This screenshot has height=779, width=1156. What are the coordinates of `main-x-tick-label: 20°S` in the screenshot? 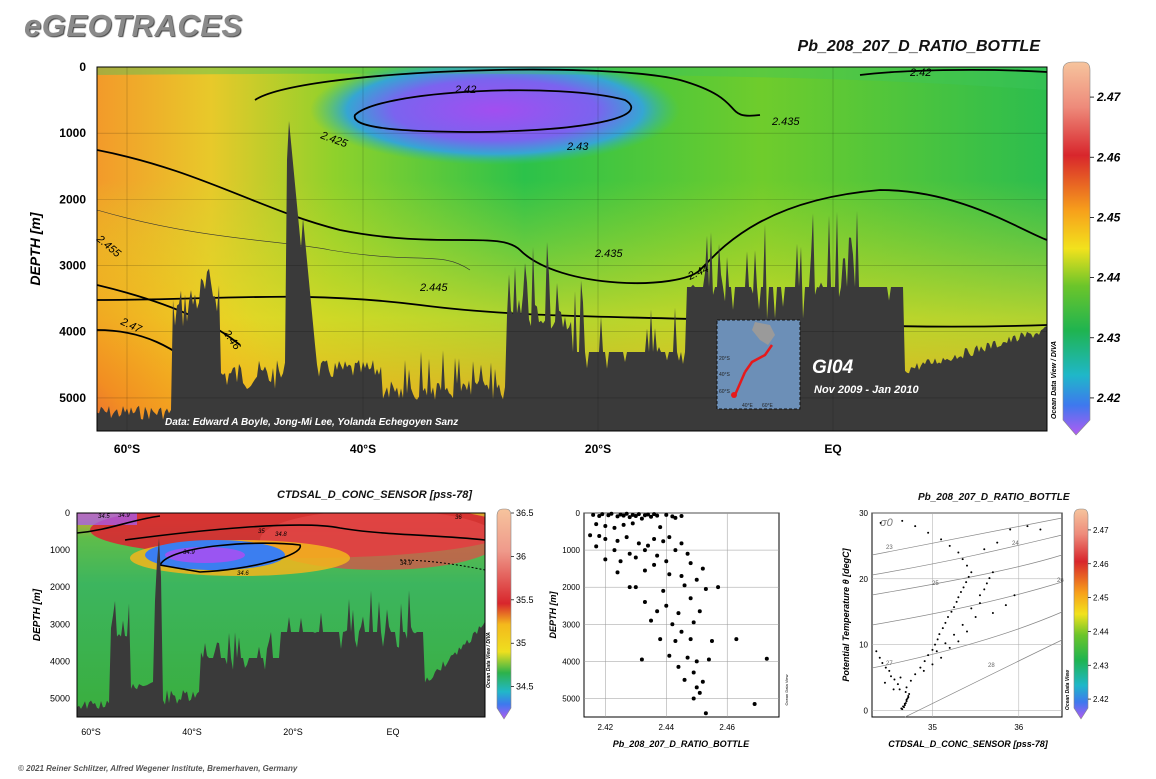 It's located at (598, 449).